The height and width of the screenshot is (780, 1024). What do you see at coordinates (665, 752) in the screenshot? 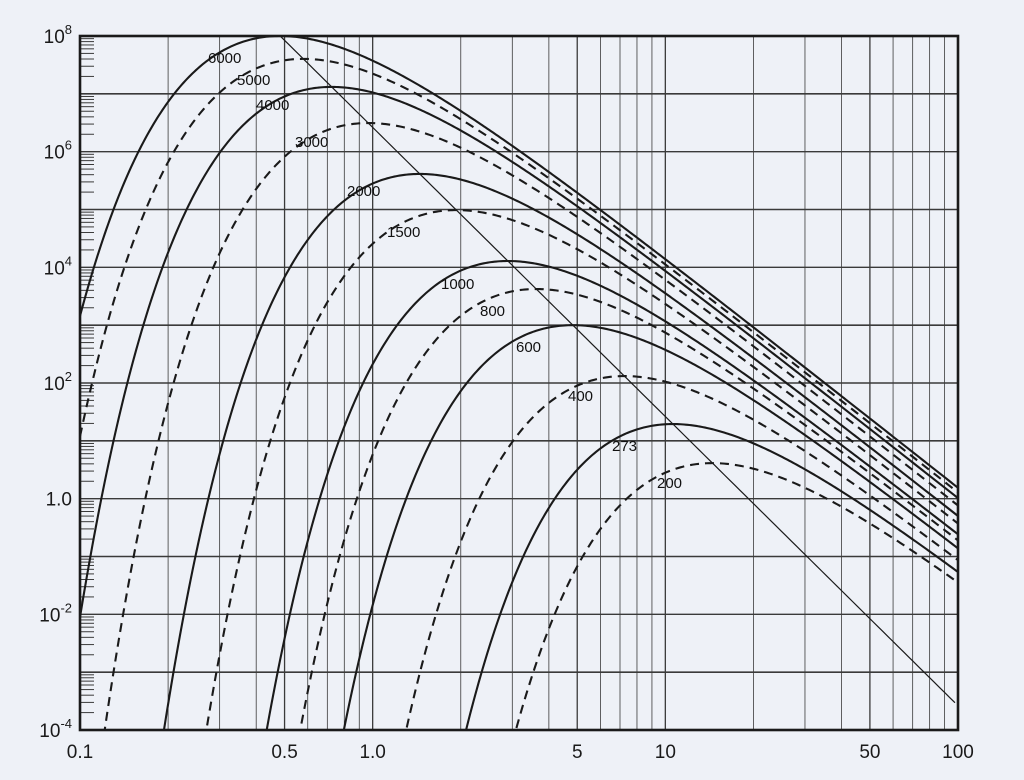
I see `x-tick-label: 10` at bounding box center [665, 752].